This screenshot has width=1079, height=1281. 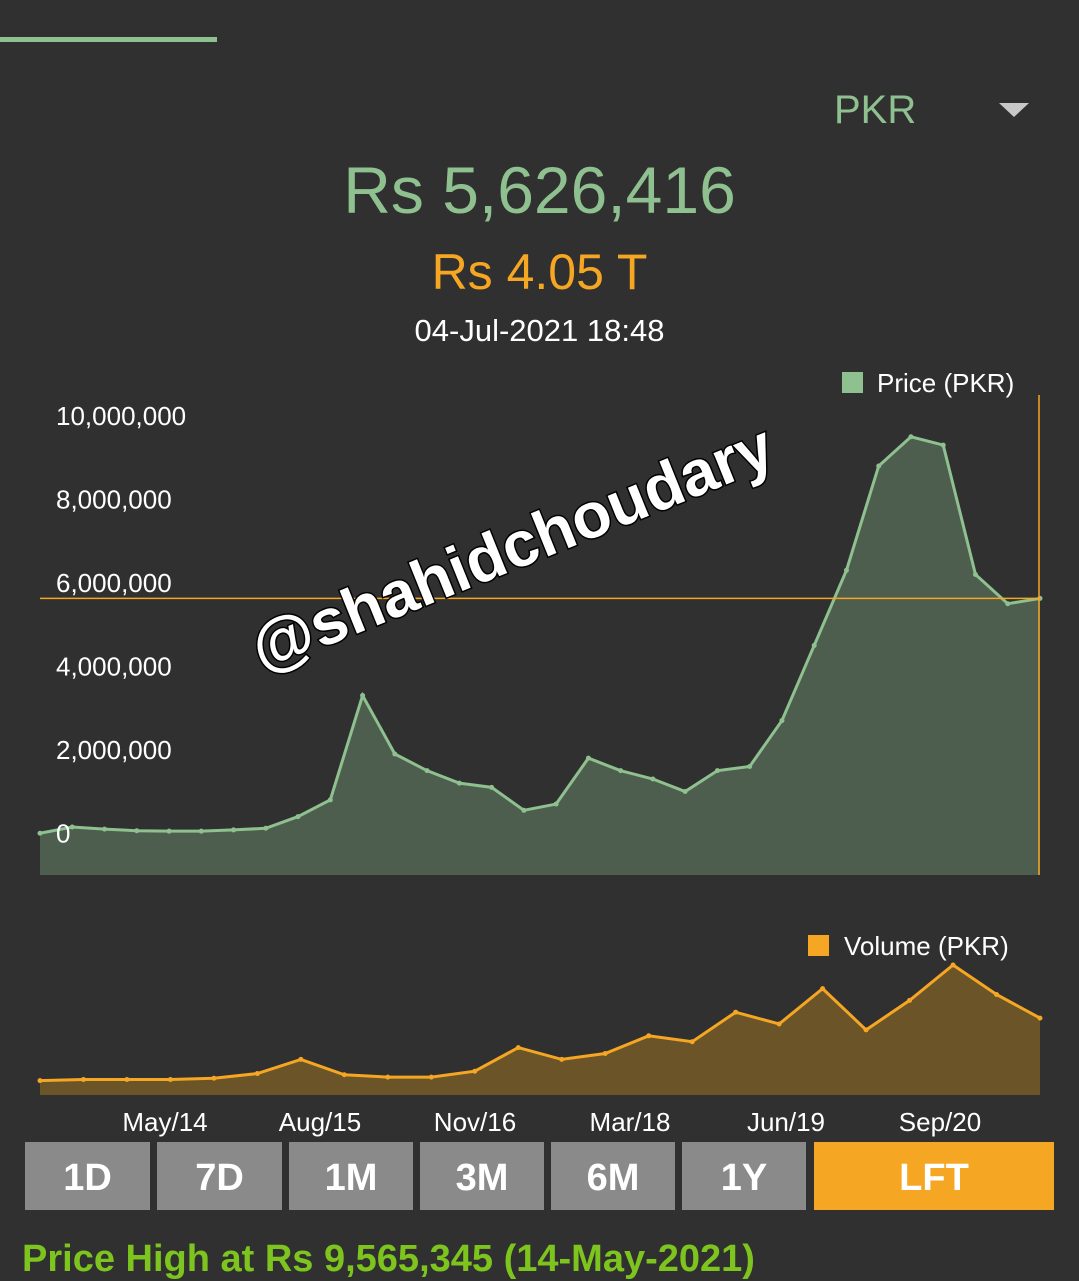 What do you see at coordinates (945, 383) in the screenshot?
I see `price-legend-label: Price (PKR)` at bounding box center [945, 383].